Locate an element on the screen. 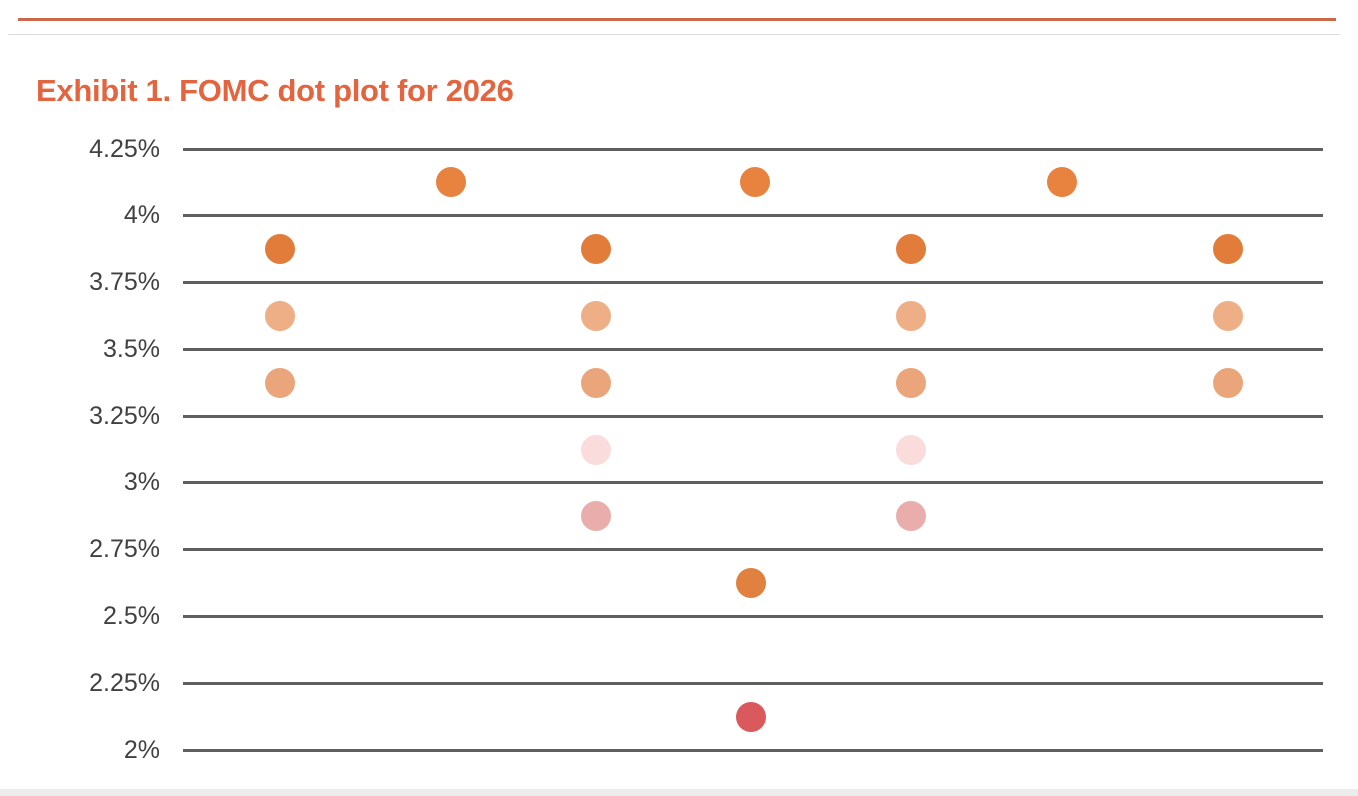  y-tick-label: 2.5% is located at coordinates (131, 615).